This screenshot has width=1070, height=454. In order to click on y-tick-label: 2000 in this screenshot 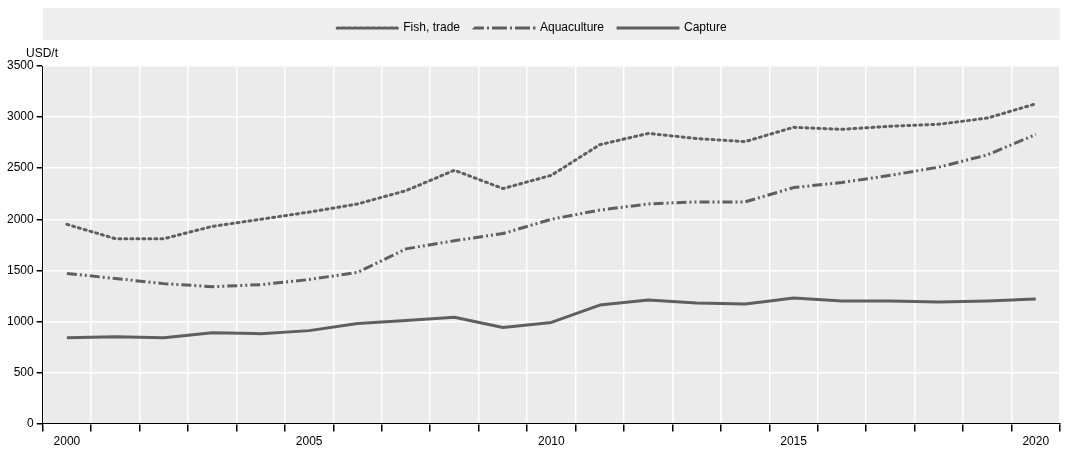, I will do `click(20, 218)`.